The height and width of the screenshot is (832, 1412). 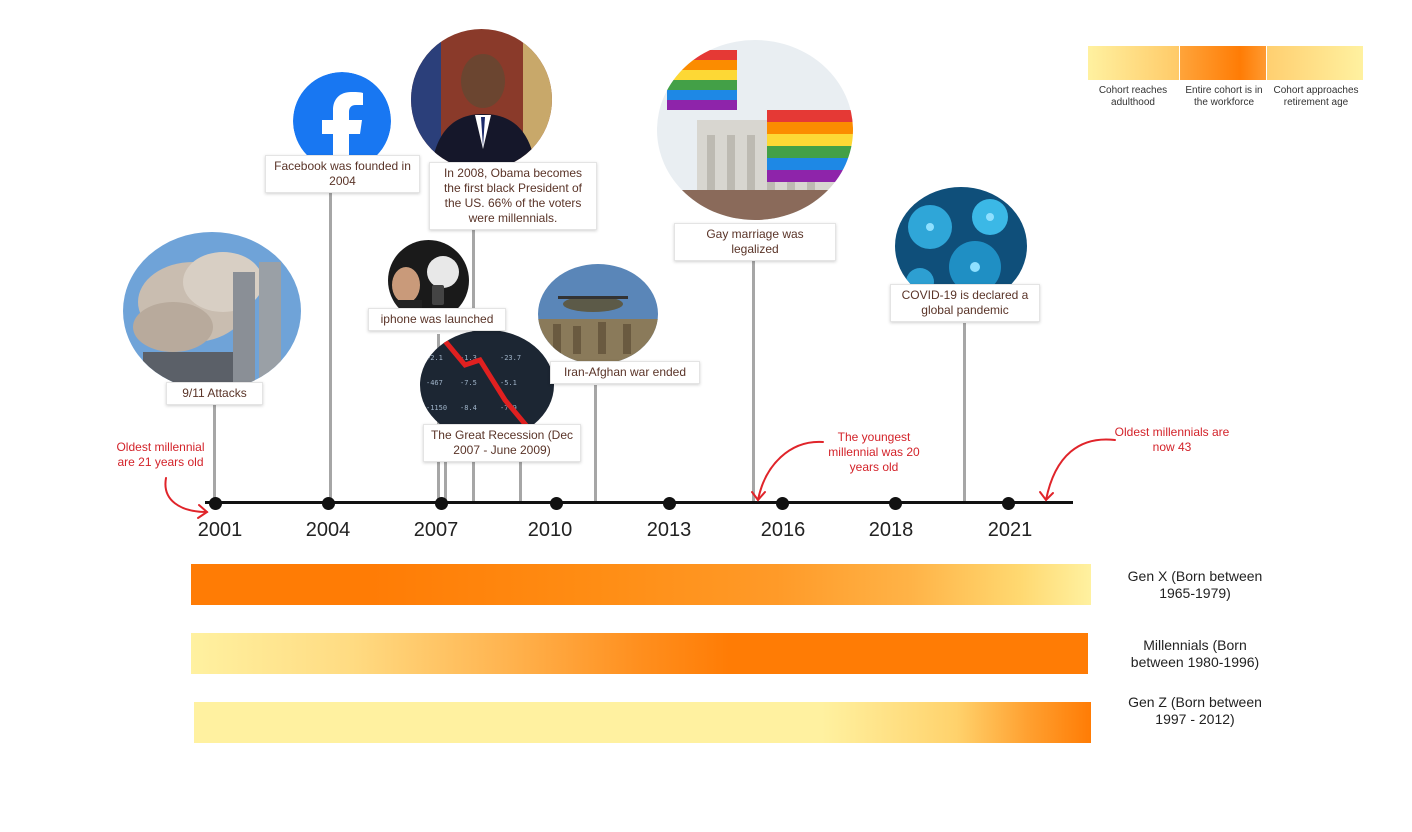 What do you see at coordinates (441, 503) in the screenshot?
I see `timeline-dot-2007` at bounding box center [441, 503].